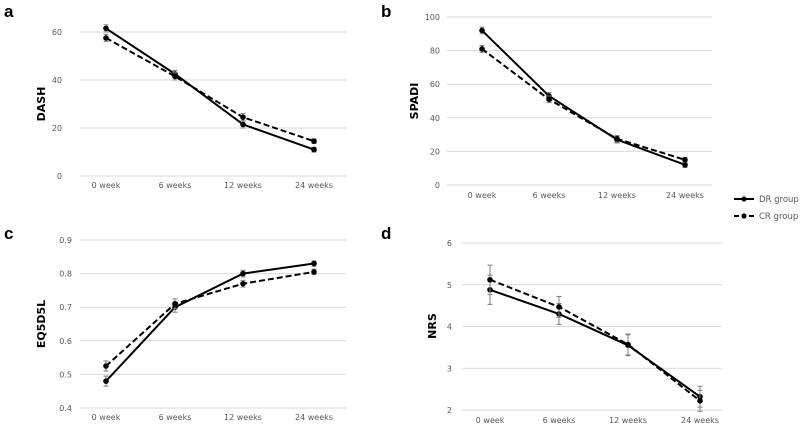 The image size is (800, 426). What do you see at coordinates (482, 195) in the screenshot?
I see `x-tick-label-b: 0 week` at bounding box center [482, 195].